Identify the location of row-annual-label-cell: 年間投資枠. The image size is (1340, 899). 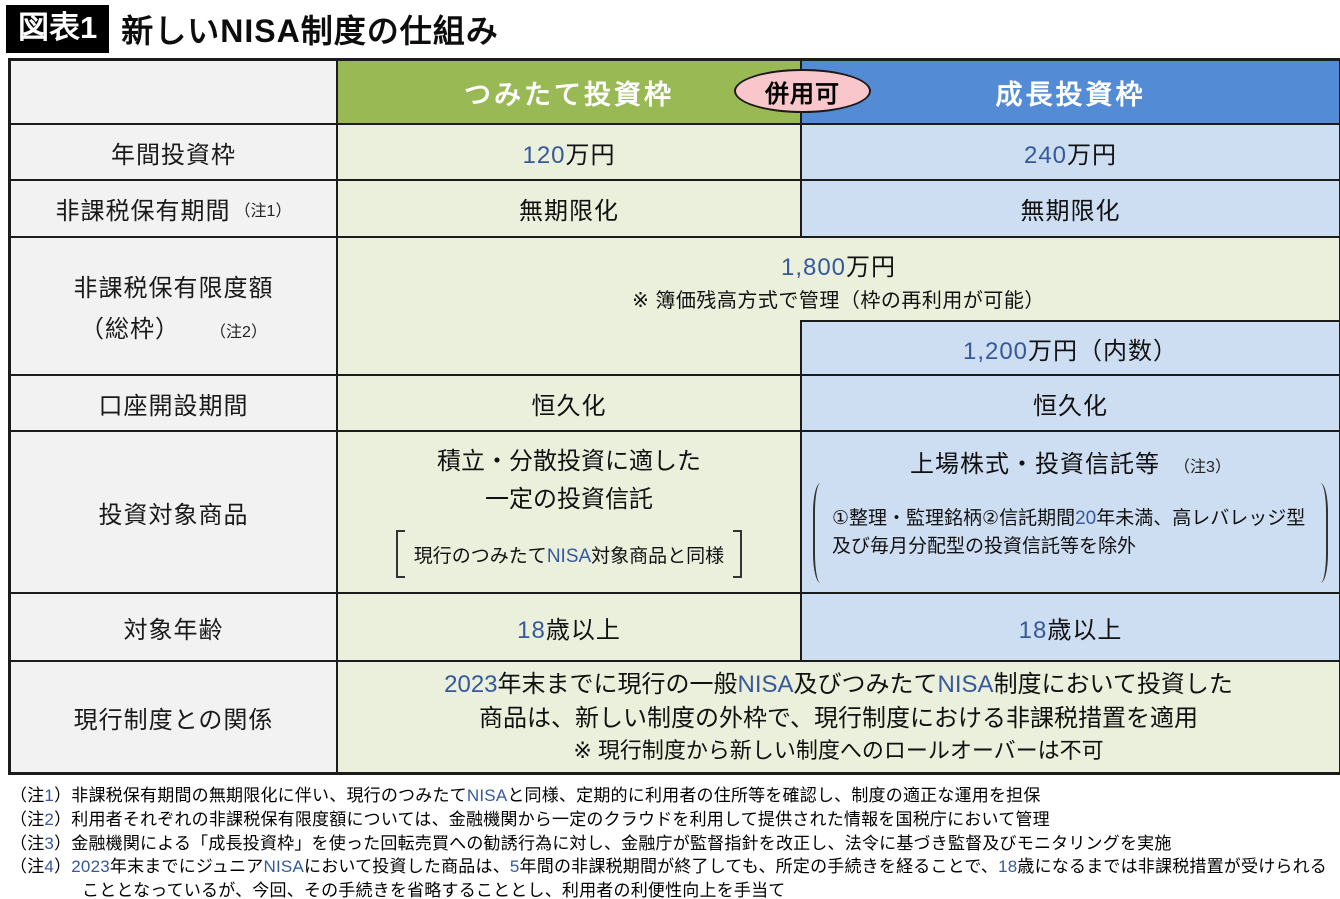
(173, 152).